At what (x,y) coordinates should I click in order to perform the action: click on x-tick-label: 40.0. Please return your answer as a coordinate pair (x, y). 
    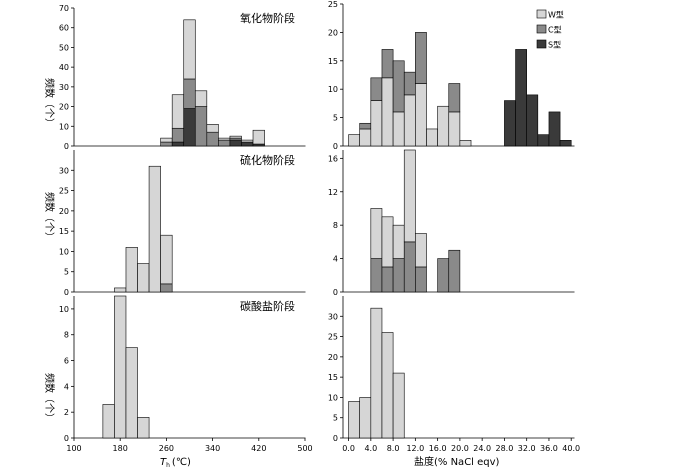
    Looking at the image, I should click on (571, 448).